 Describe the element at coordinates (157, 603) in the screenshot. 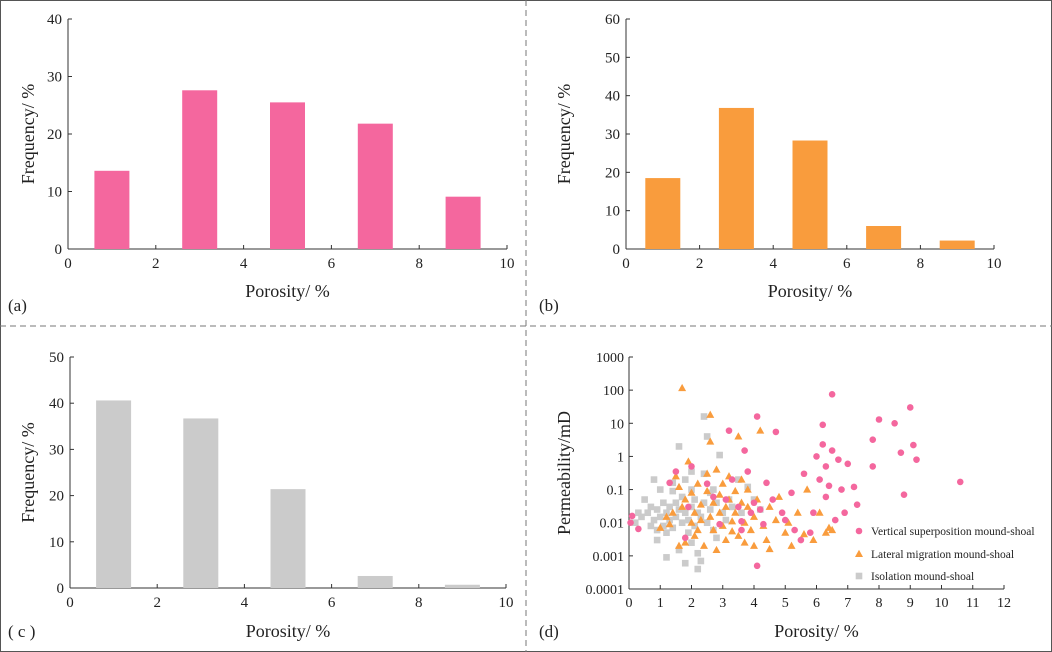

I see `x-tick-label-c: 2` at that location.